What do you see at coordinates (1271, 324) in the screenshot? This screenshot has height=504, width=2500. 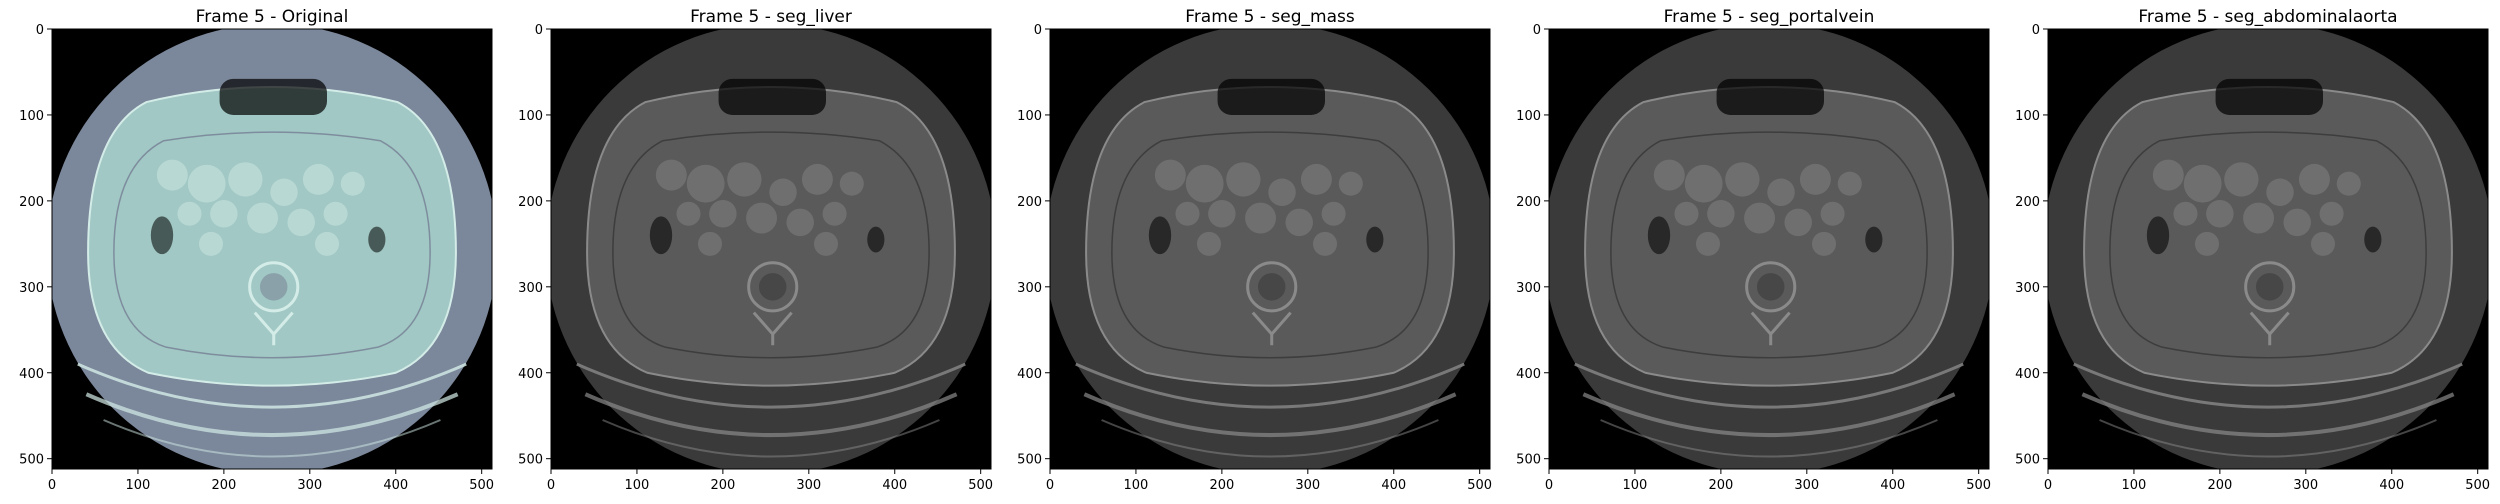 I see `spinous-process` at bounding box center [1271, 324].